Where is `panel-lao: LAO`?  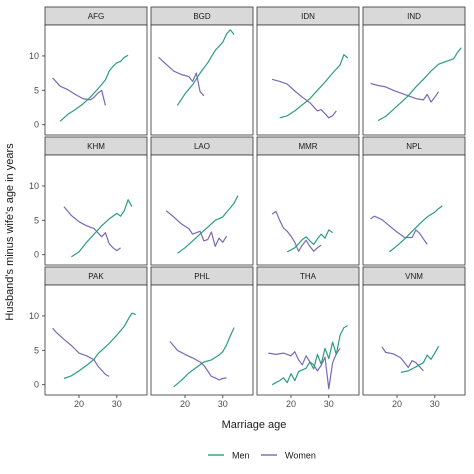
panel-lao: LAO is located at coordinates (202, 201).